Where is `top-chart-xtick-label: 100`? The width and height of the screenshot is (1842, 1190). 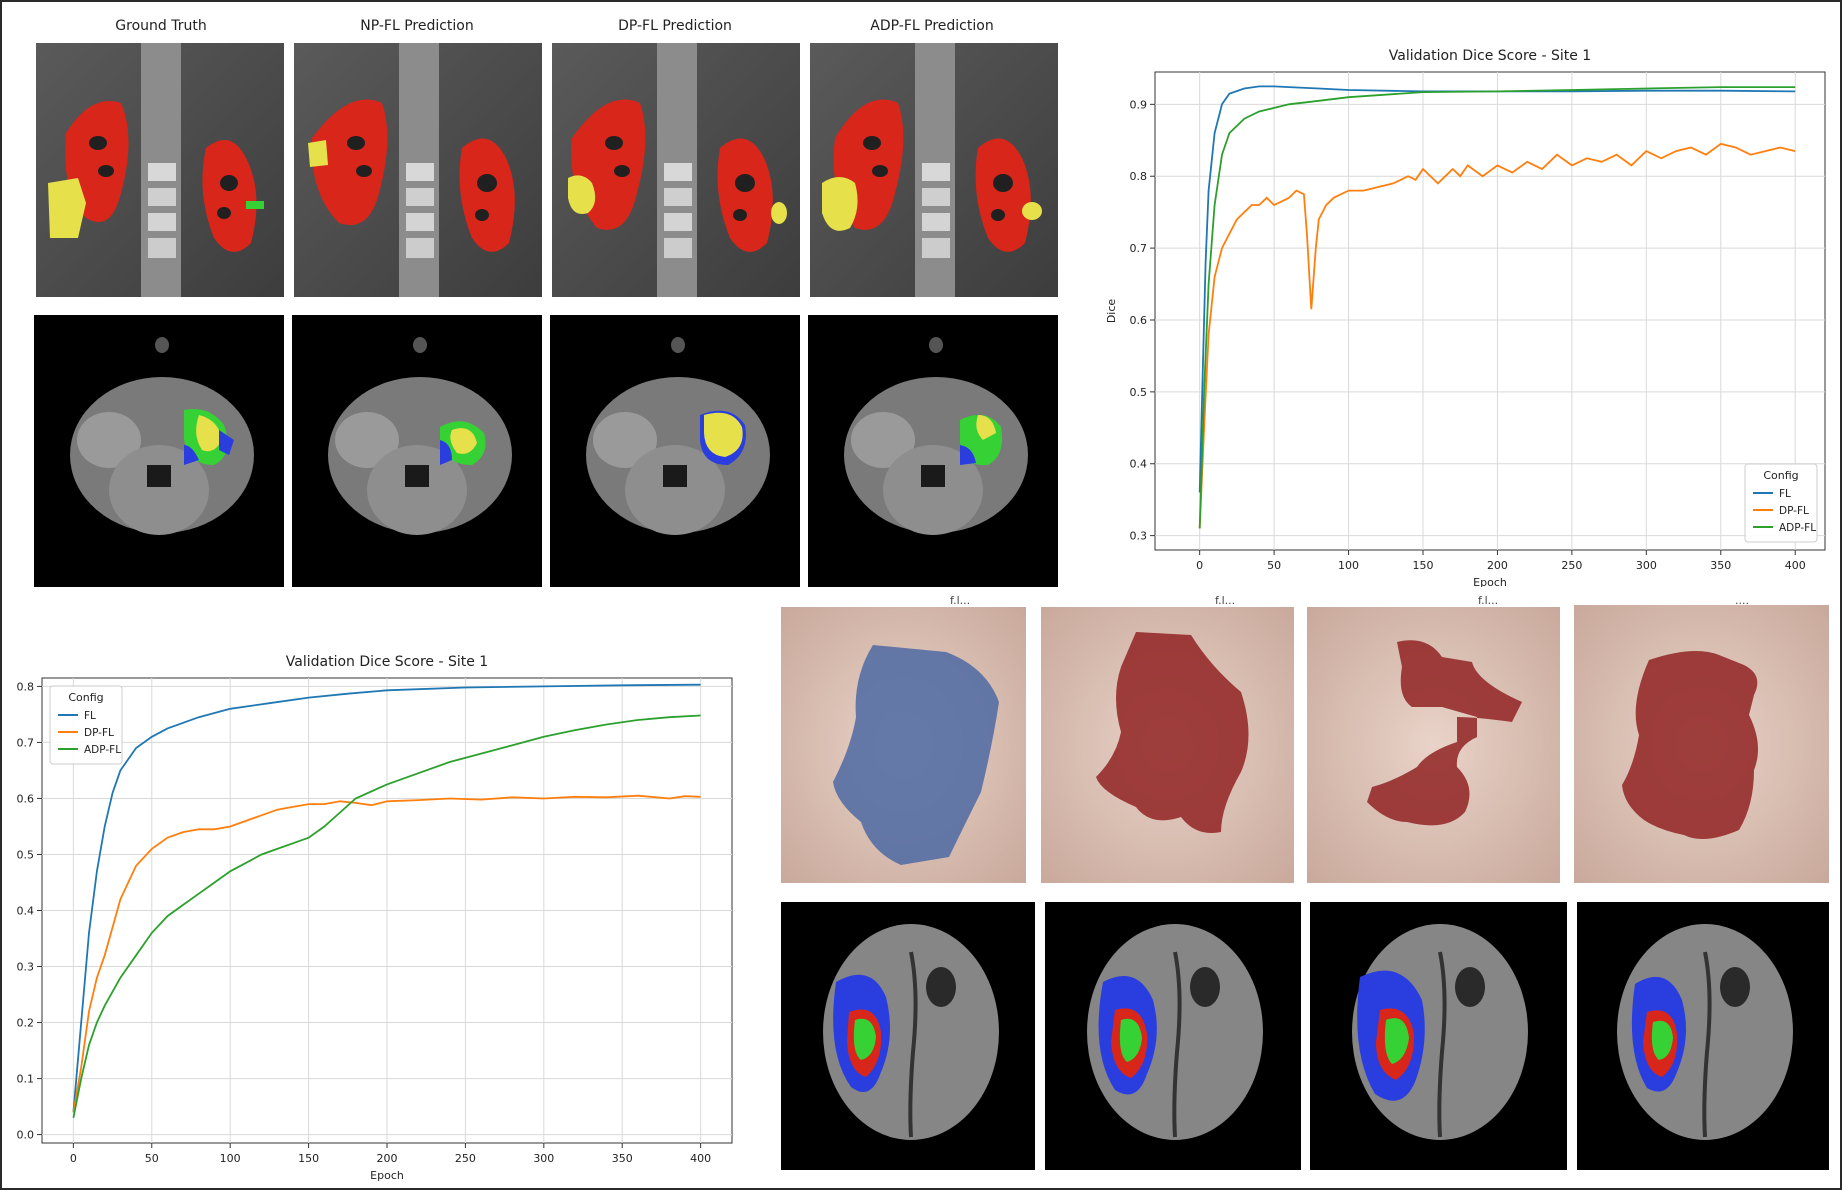
top-chart-xtick-label: 100 is located at coordinates (1348, 565).